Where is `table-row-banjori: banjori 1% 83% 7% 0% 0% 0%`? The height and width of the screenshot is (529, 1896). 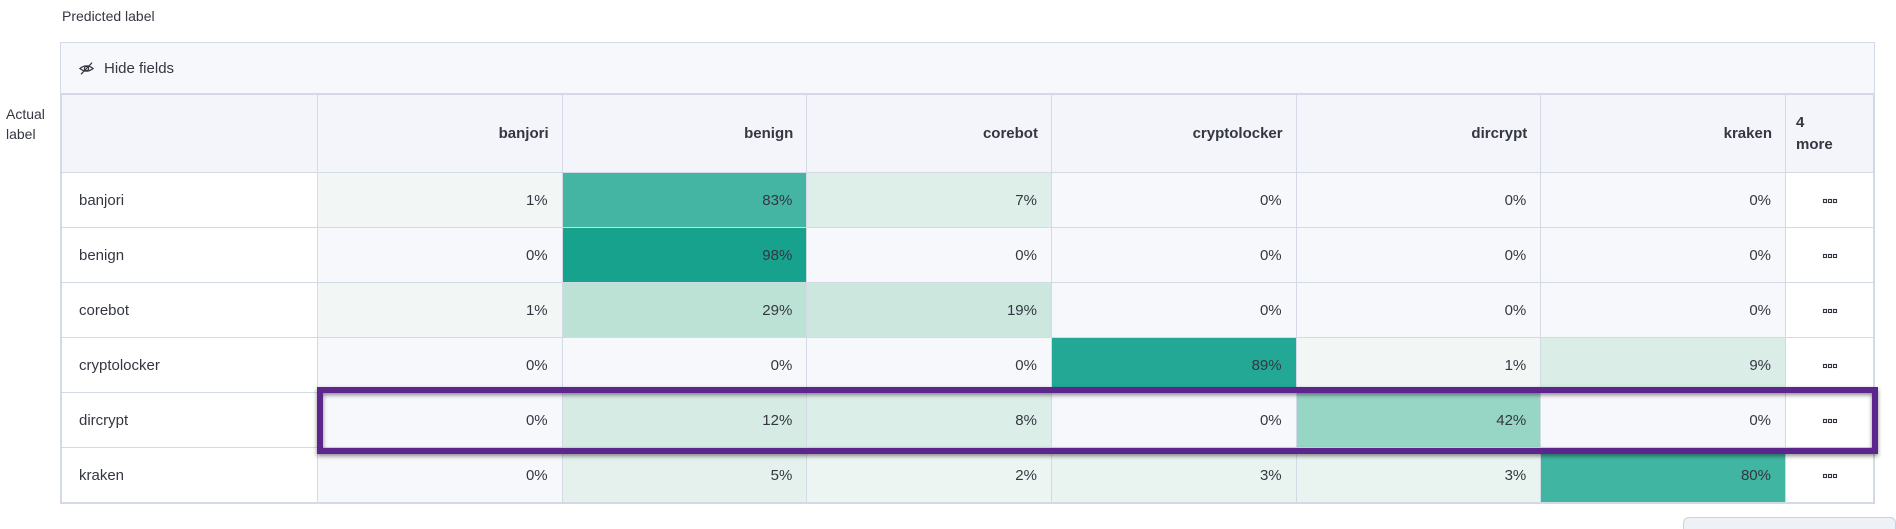
table-row-banjori: banjori 1% 83% 7% 0% 0% 0% is located at coordinates (967, 200).